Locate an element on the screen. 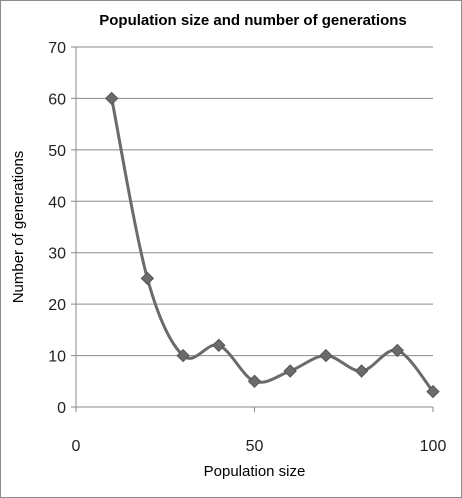 The image size is (462, 498). y-tick-label: 10 is located at coordinates (57, 357).